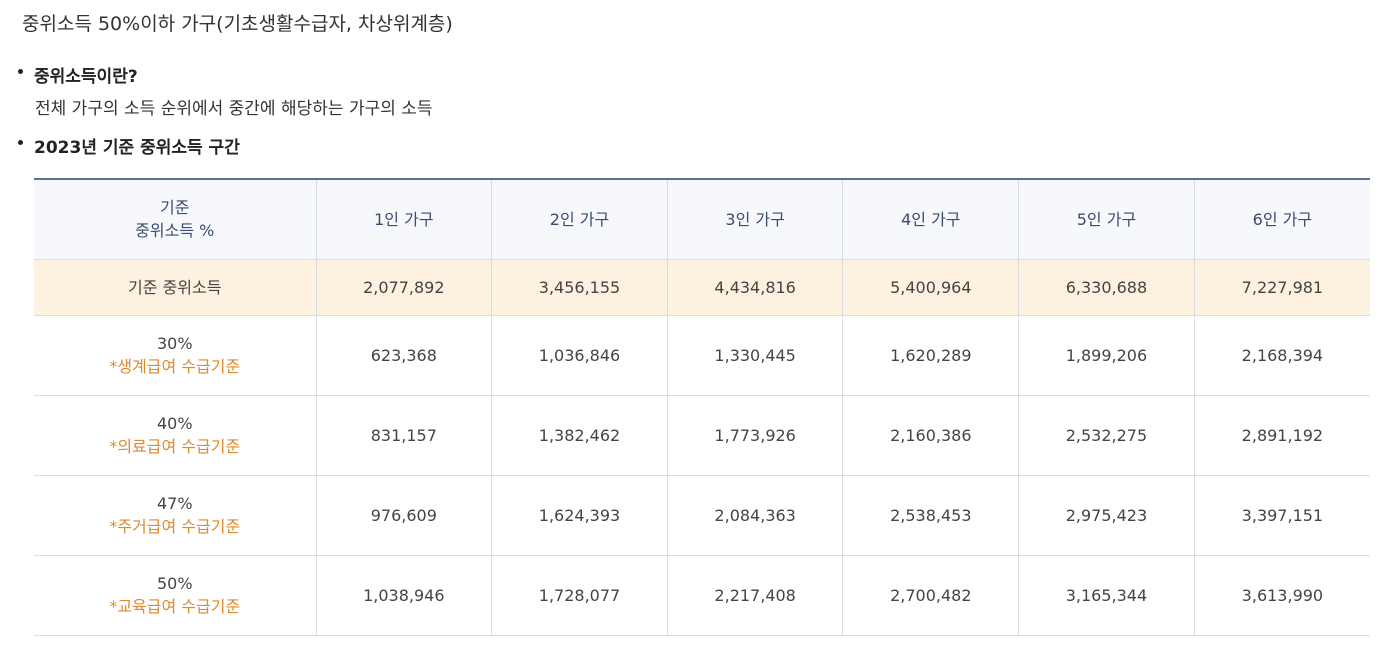 The width and height of the screenshot is (1391, 652). I want to click on bullet-median-definition: 중위소득이란? 전체 가구의 소득 순위에서 중간에 해당하는 가구의 소득, so click(225, 90).